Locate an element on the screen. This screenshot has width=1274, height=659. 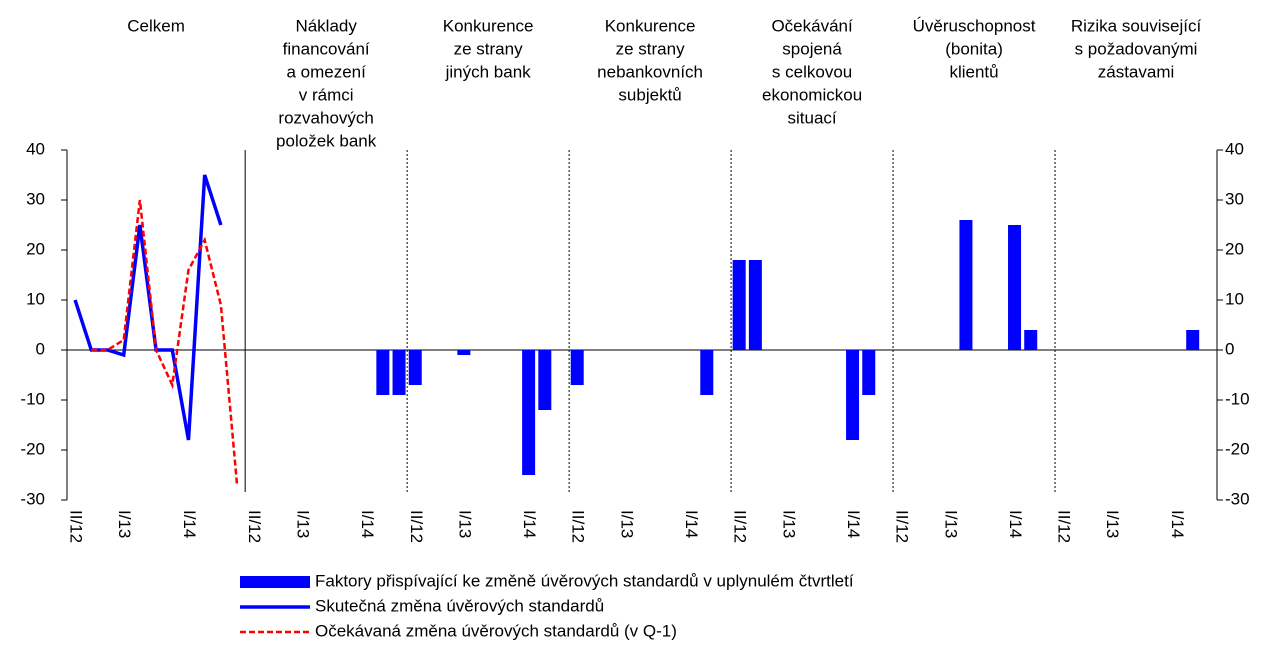
y2-tick-label: -10 is located at coordinates (1237, 398).